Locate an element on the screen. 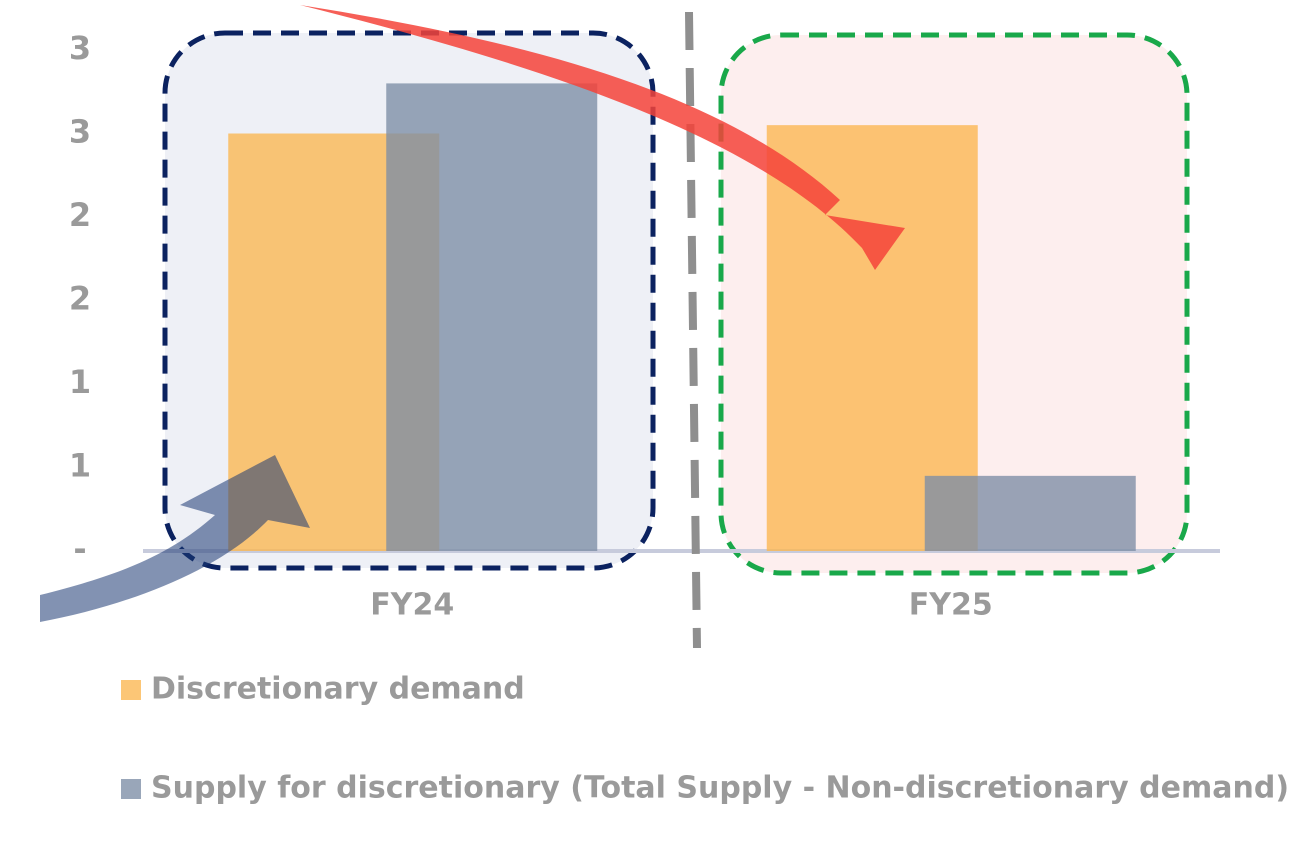  legend-label: Discretionary demand is located at coordinates (338, 689).